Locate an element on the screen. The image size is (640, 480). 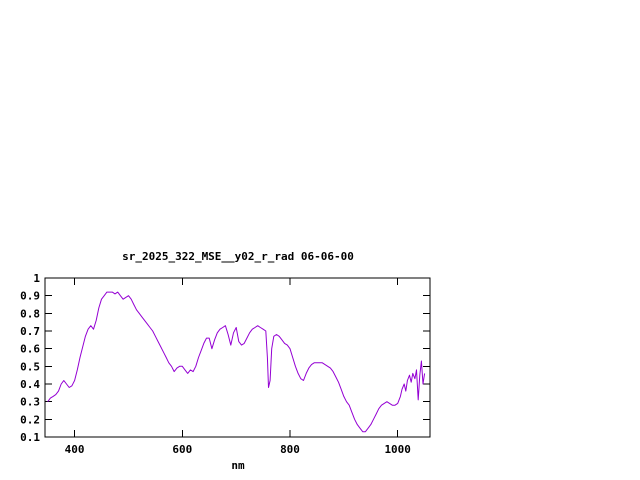
y-tick-label: 1 is located at coordinates (36, 278).